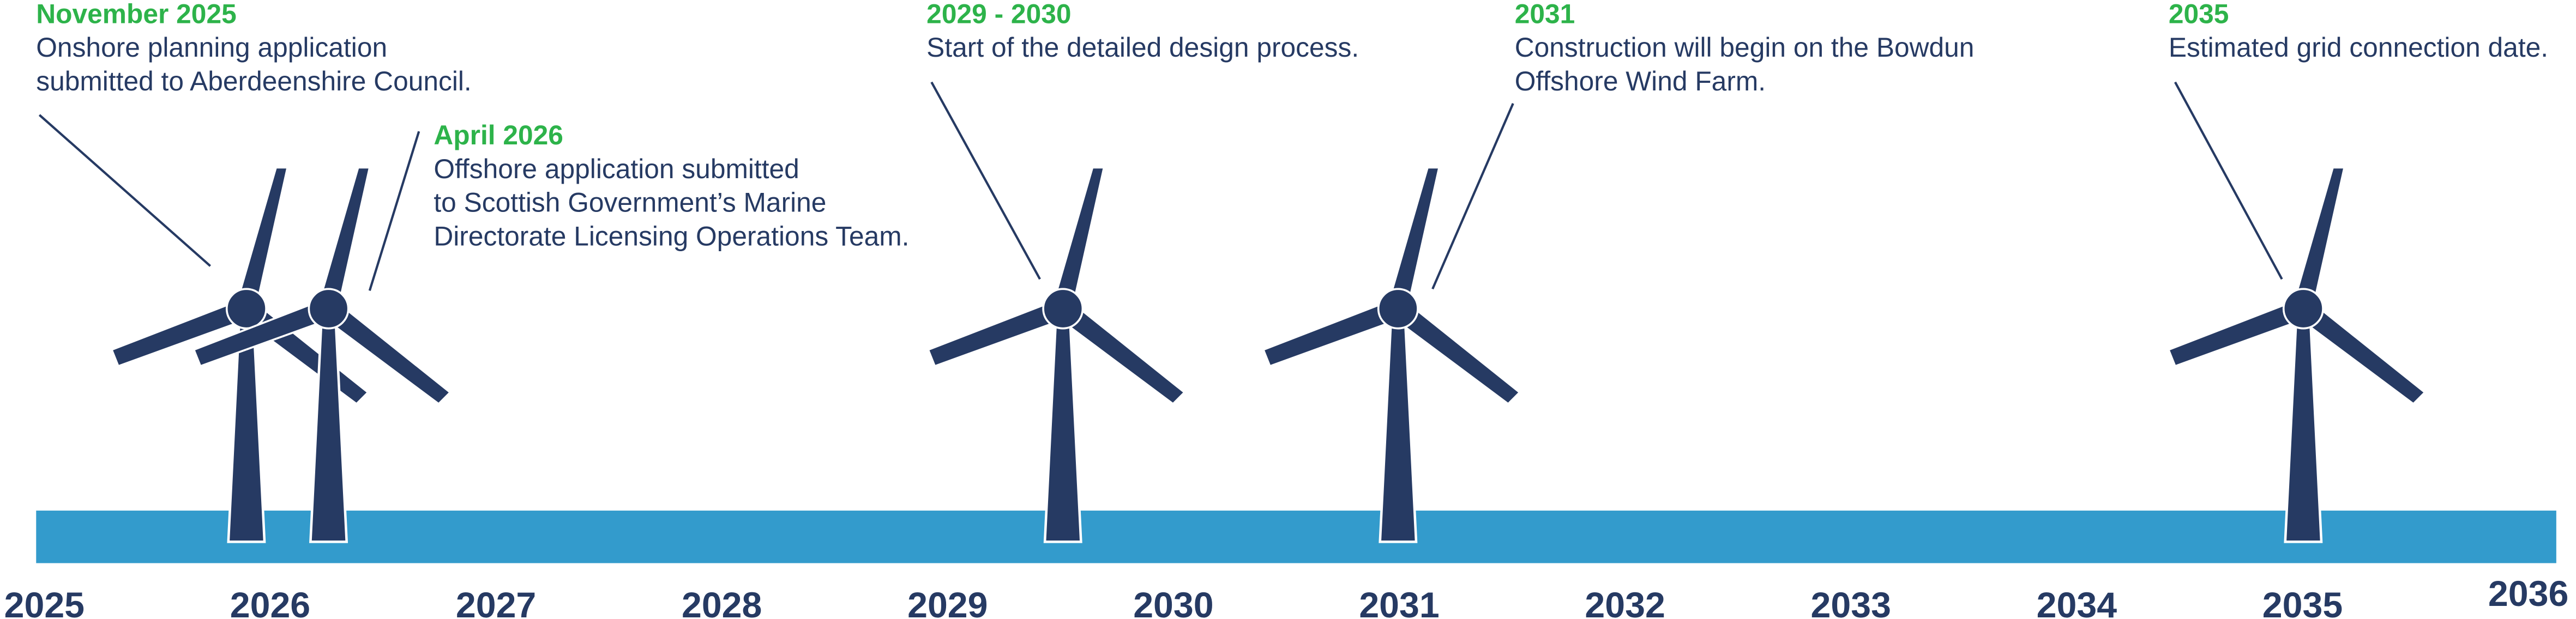  Describe the element at coordinates (2077, 602) in the screenshot. I see `year-label: 2034` at that location.